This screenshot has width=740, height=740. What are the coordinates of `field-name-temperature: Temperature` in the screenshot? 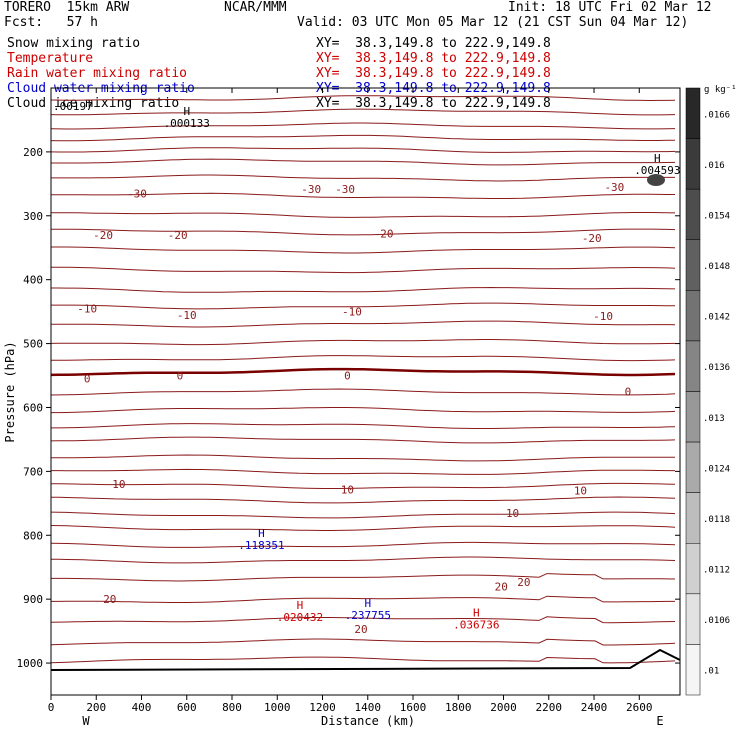 It's located at (50, 58).